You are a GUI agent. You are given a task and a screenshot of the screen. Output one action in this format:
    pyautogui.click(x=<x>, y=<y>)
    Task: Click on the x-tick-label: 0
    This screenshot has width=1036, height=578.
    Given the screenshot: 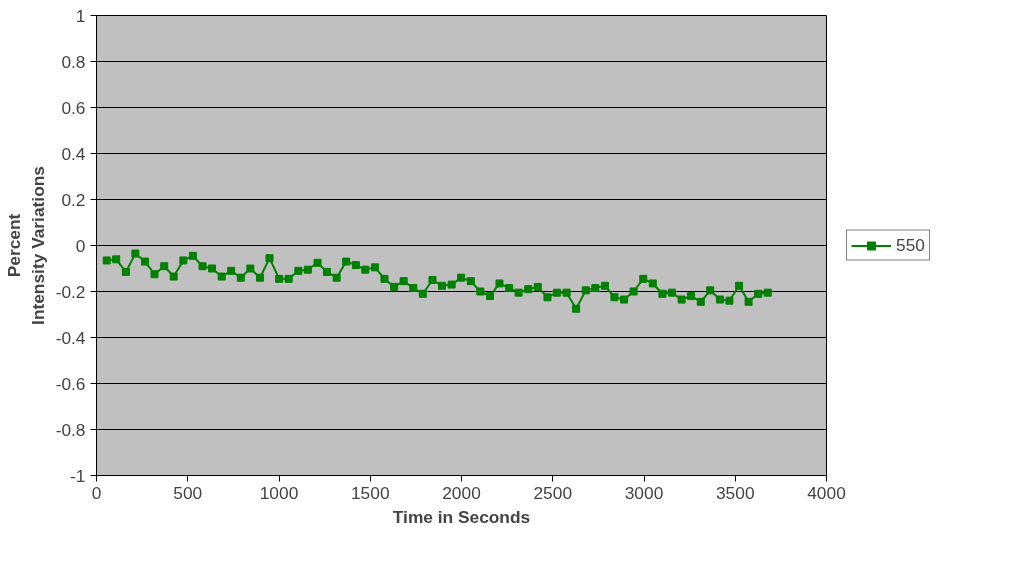 What is the action you would take?
    pyautogui.click(x=96, y=492)
    